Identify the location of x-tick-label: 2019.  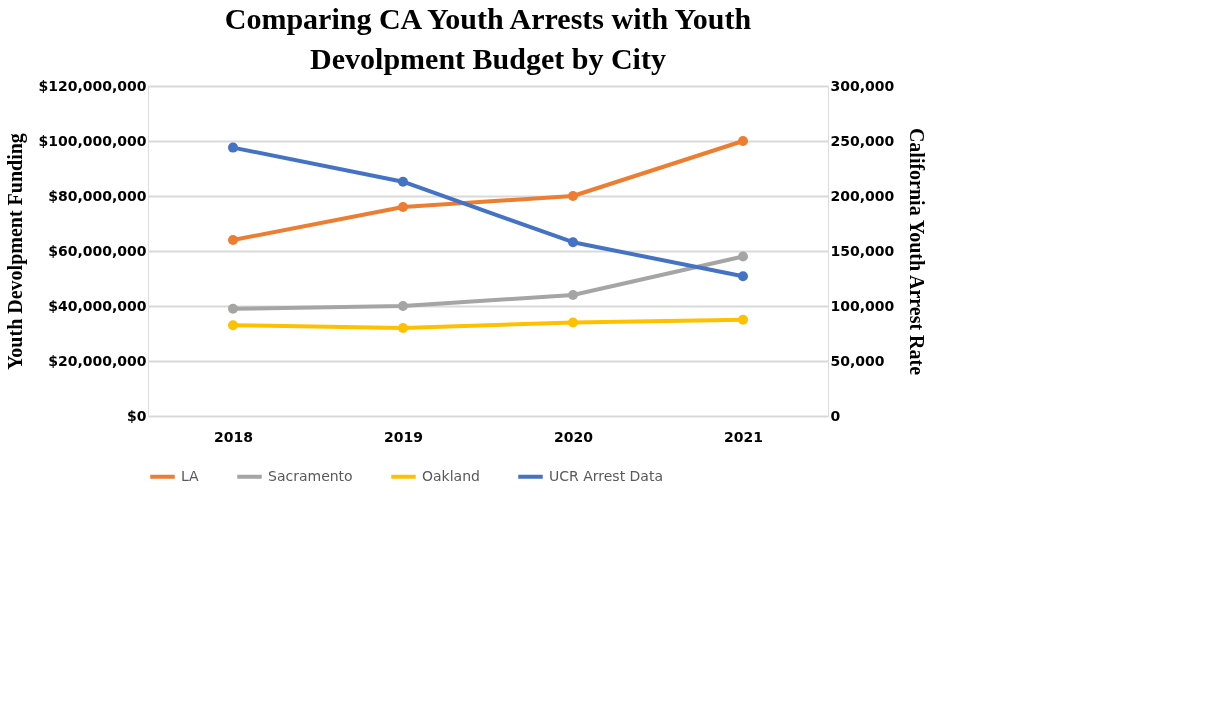
(403, 436).